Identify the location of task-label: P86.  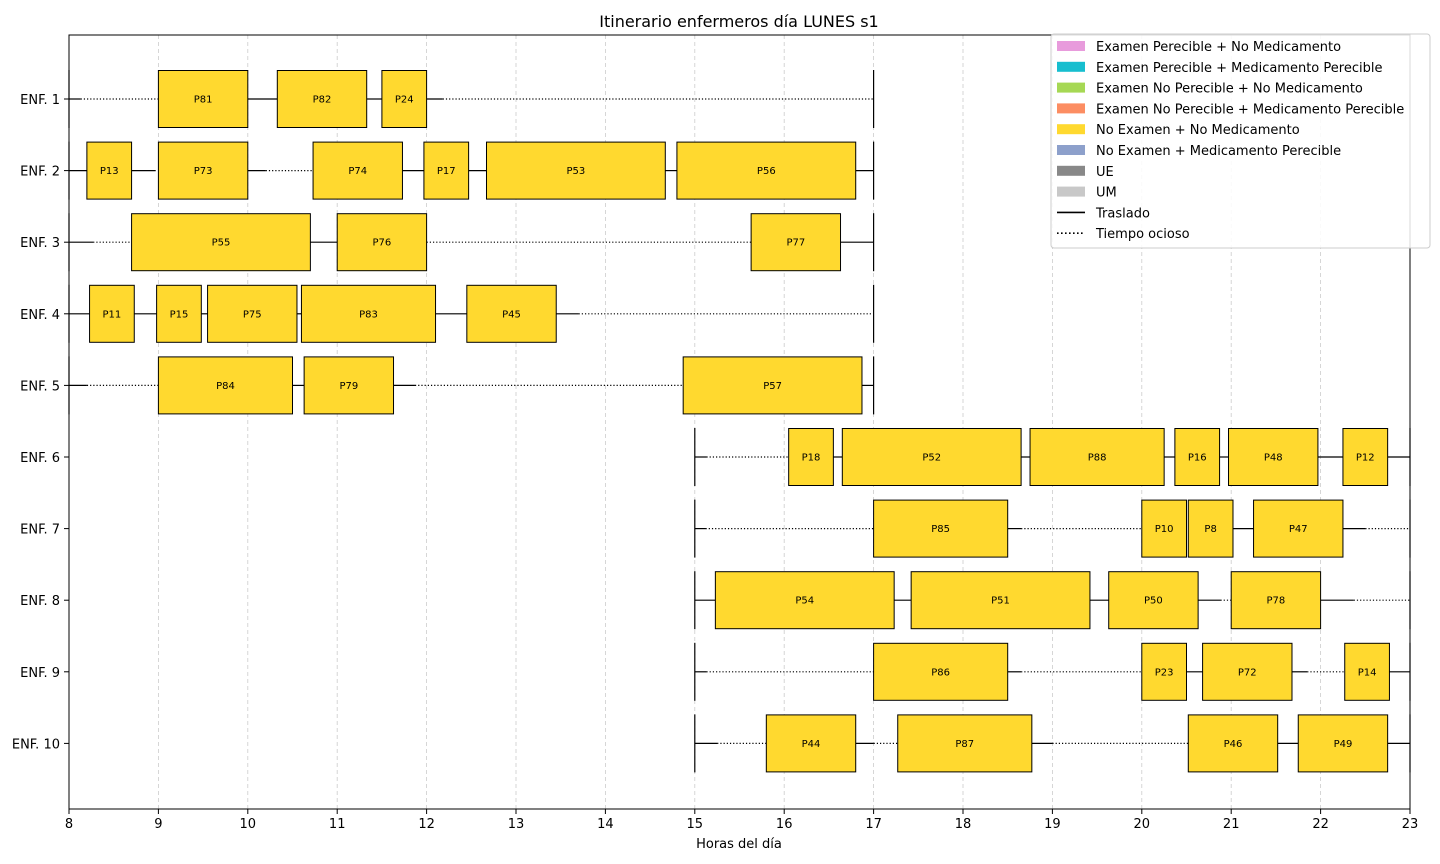
(940, 672).